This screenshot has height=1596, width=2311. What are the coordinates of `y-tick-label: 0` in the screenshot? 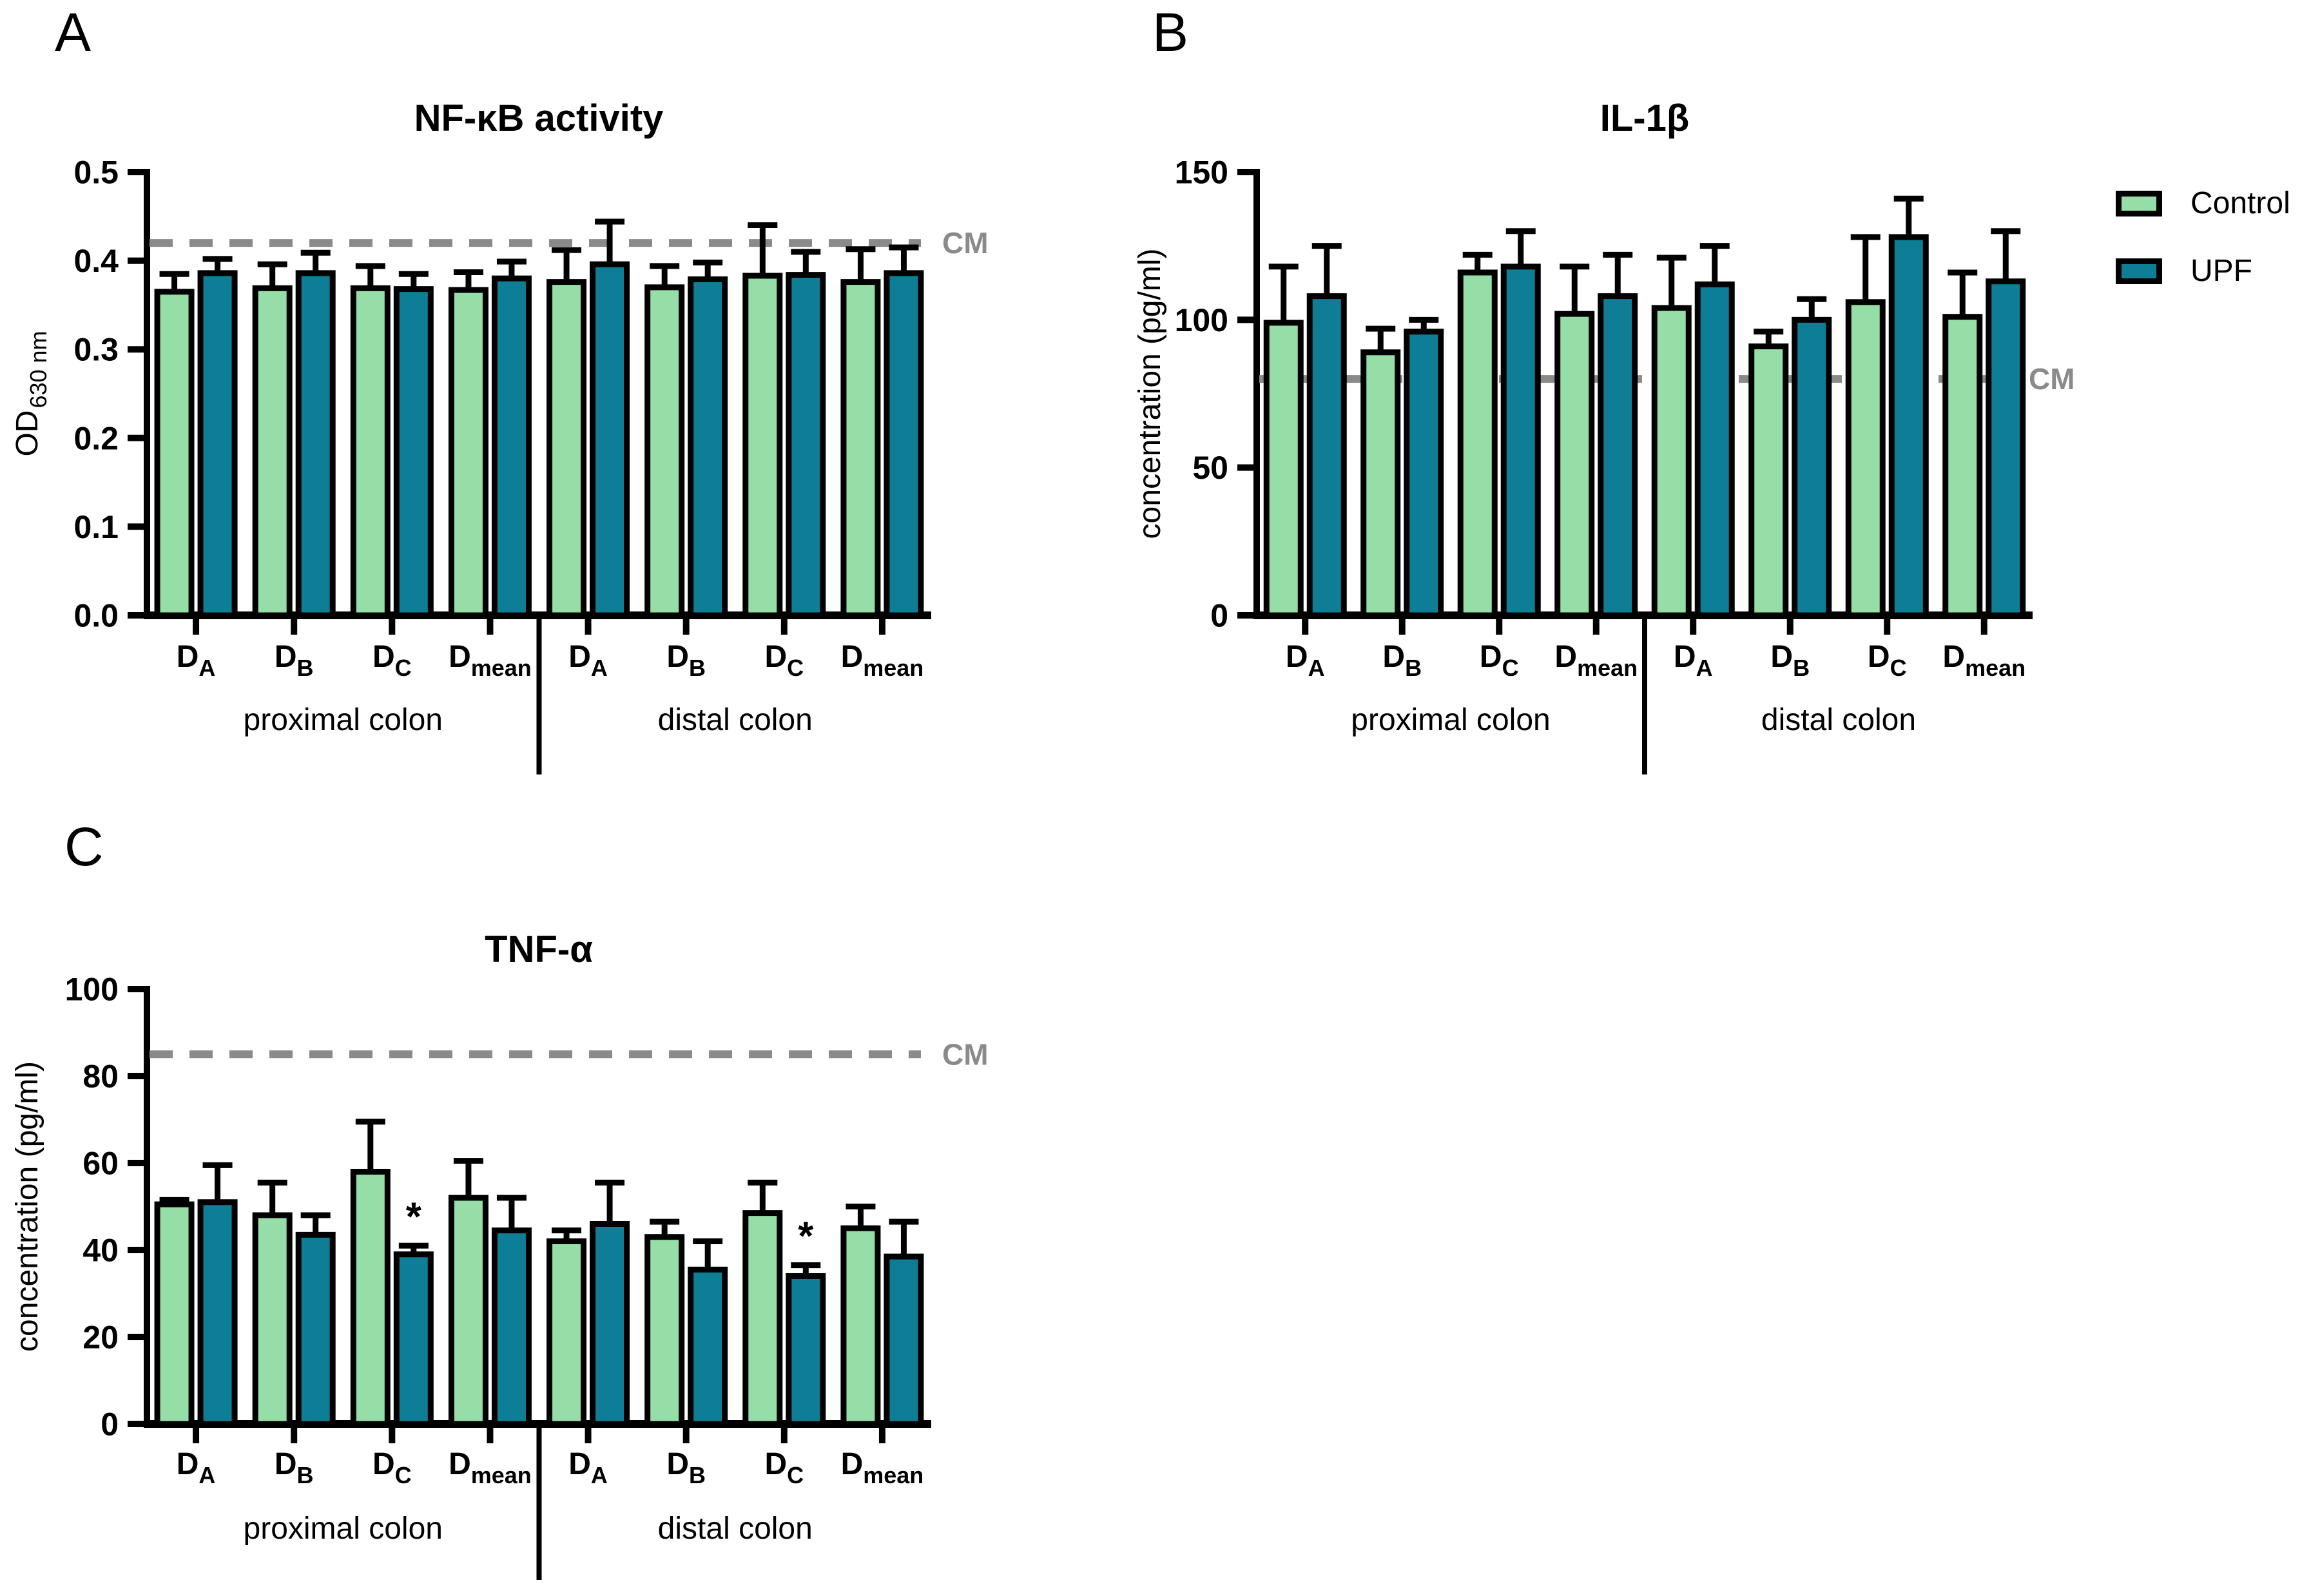 It's located at (1219, 616).